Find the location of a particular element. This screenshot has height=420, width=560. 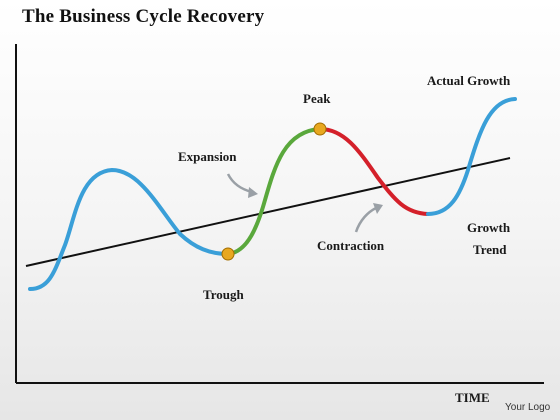

x-axis-label: TIME is located at coordinates (472, 397).